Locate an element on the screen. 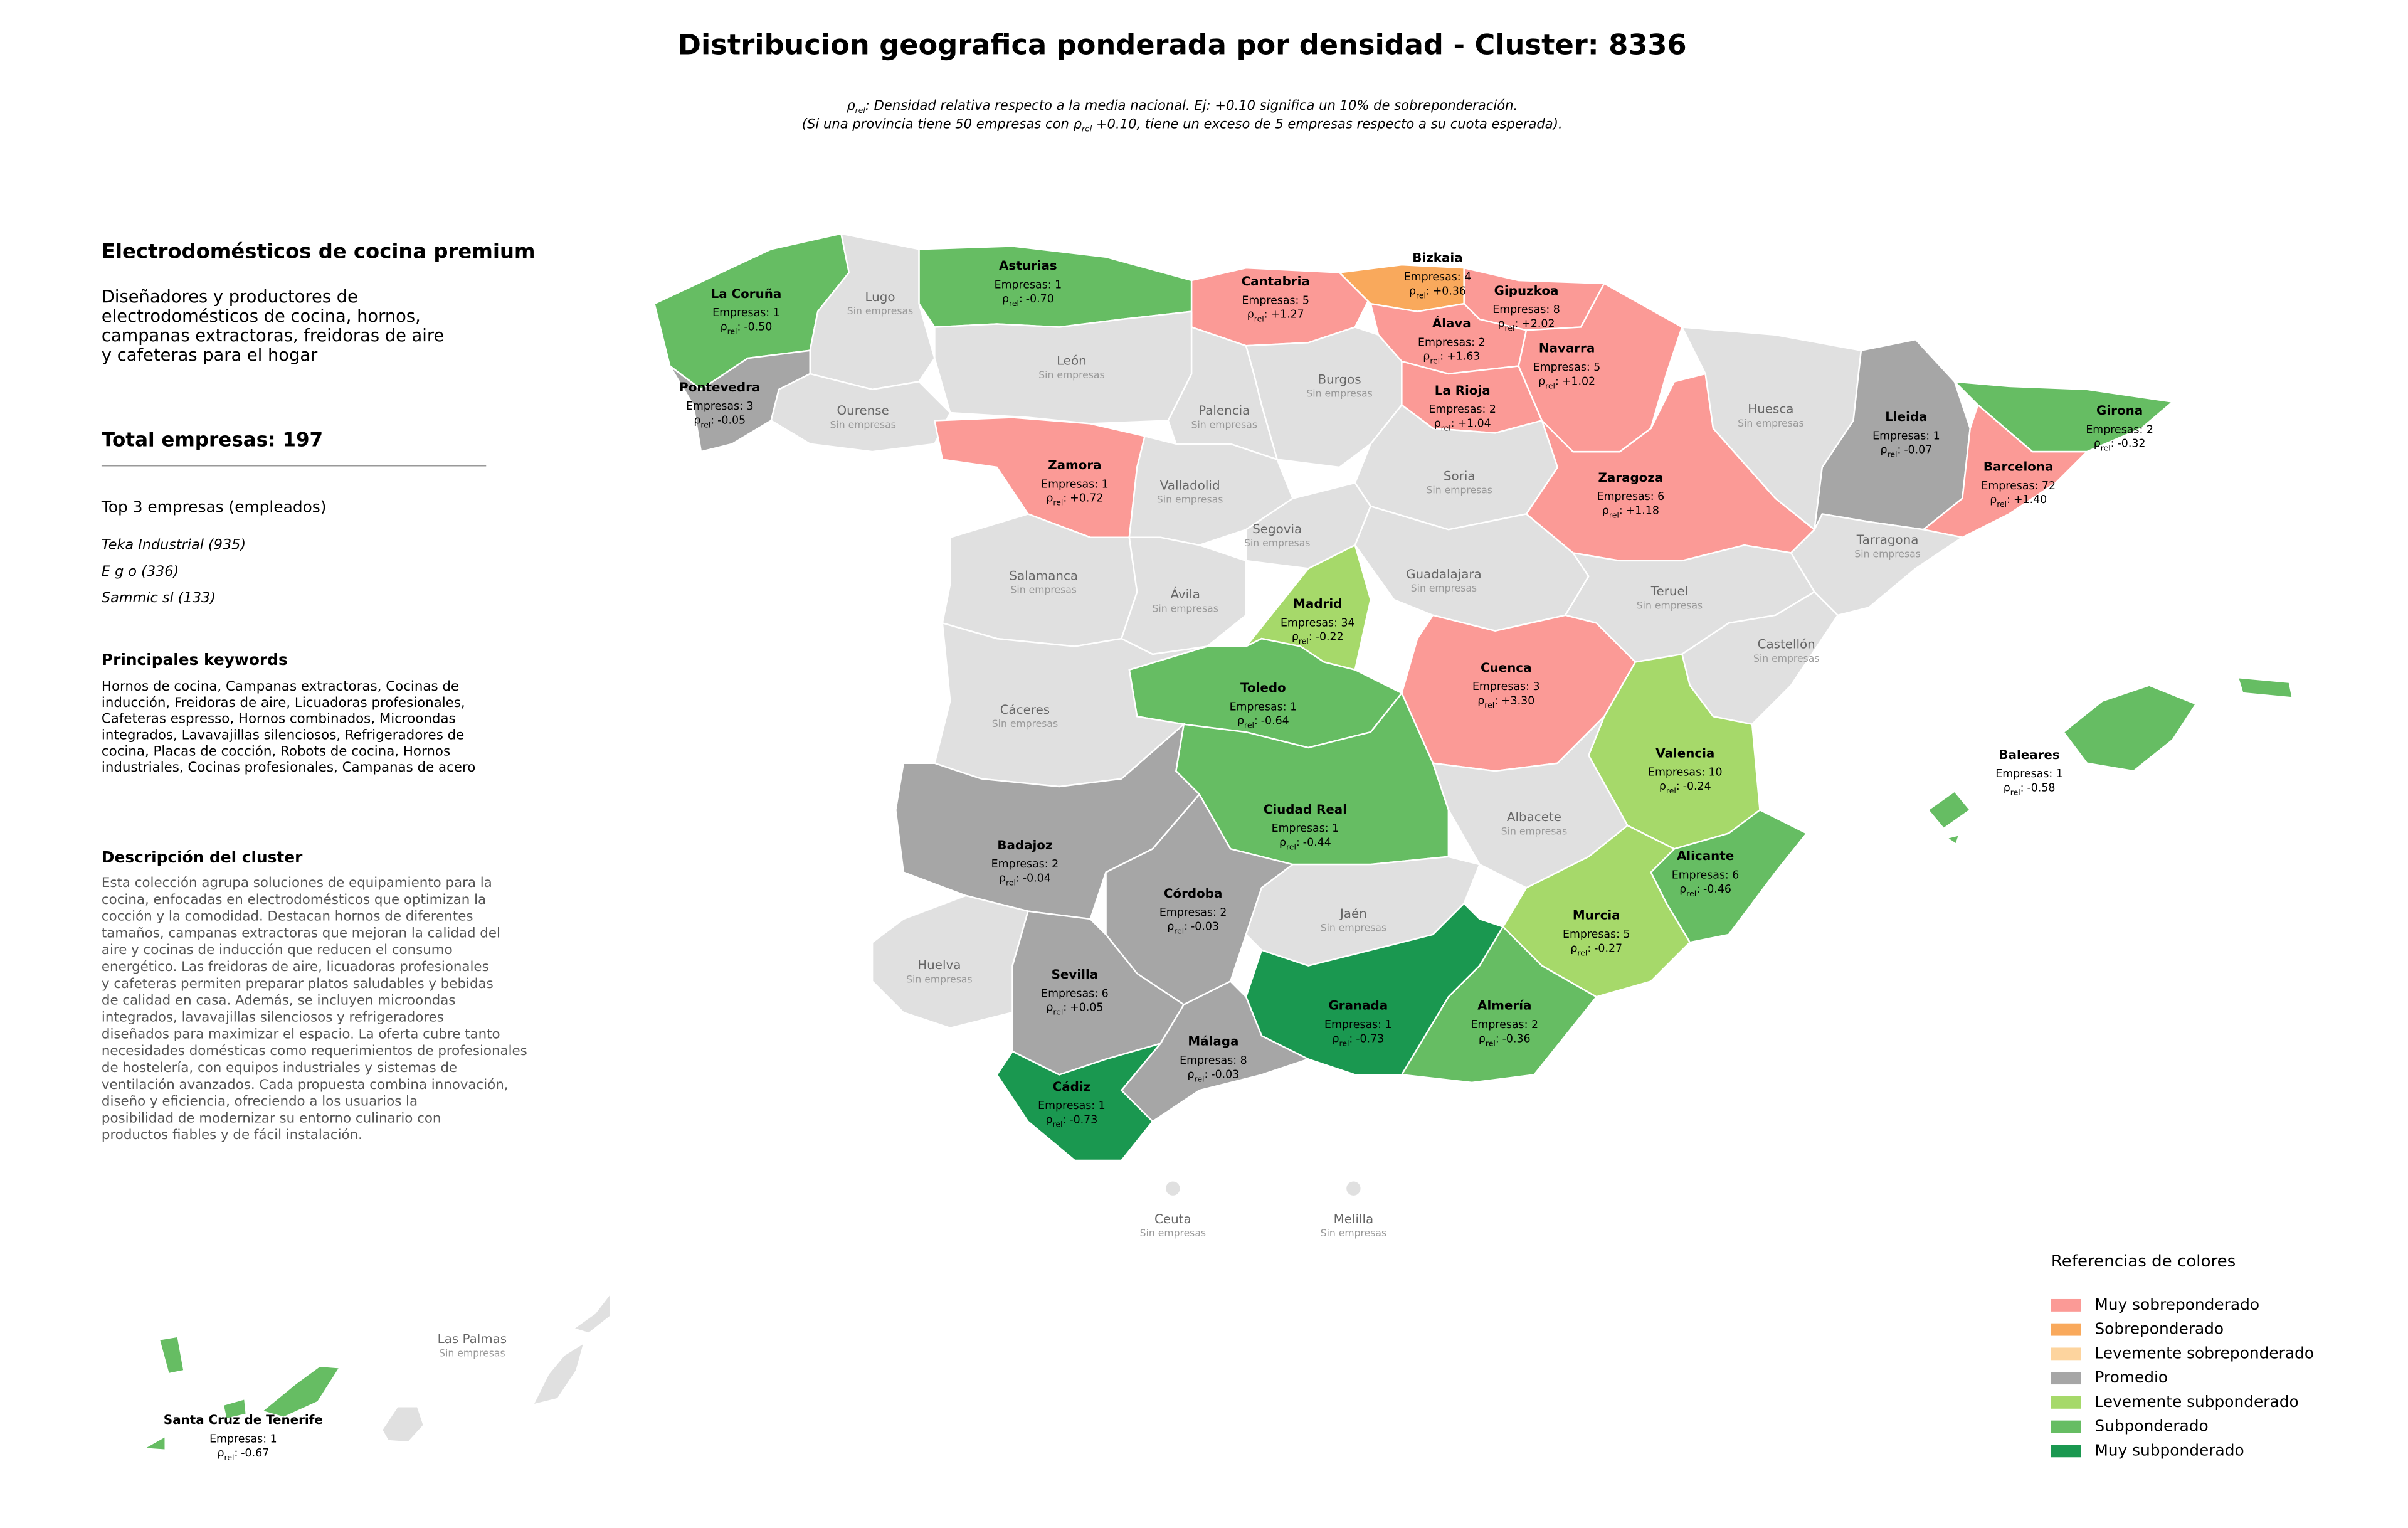  density-value: -0.03 is located at coordinates (1205, 926).